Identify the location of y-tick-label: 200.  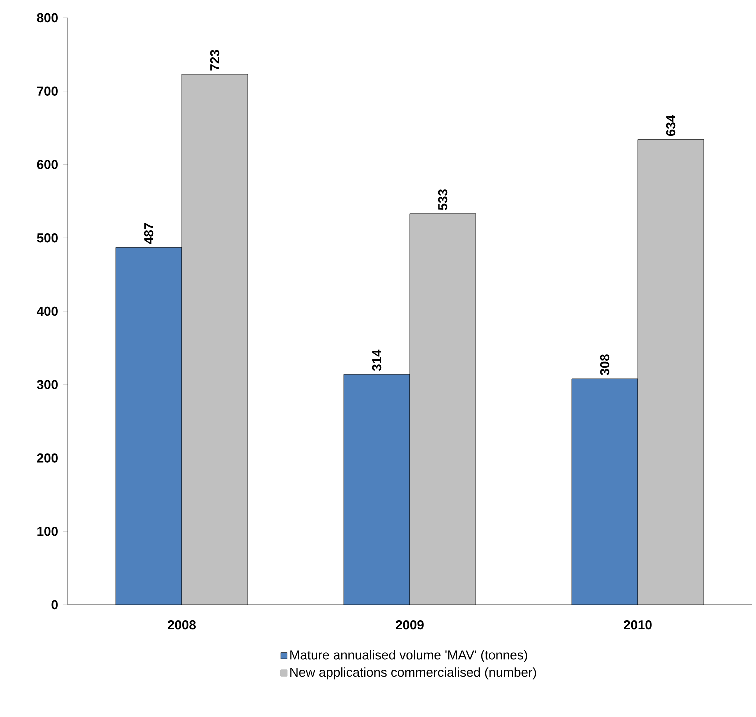
(47, 458).